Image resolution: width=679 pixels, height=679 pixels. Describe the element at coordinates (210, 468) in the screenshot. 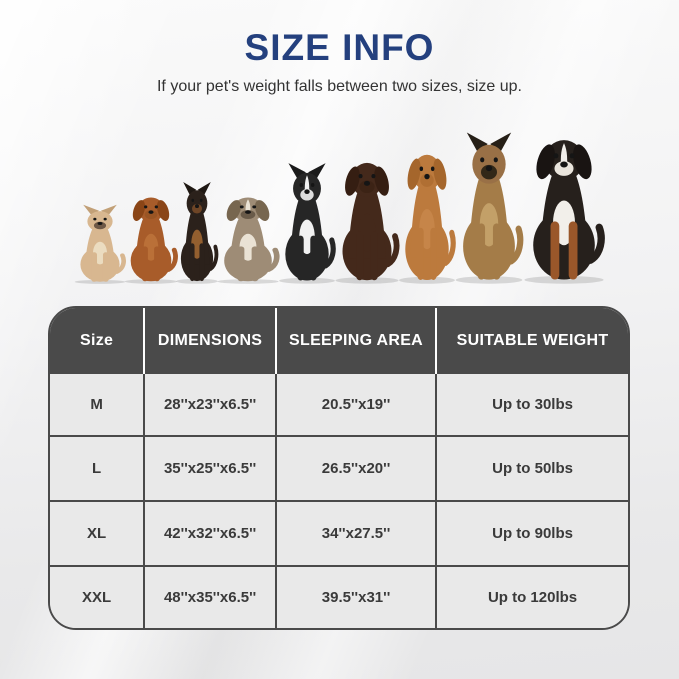

I see `cell-dimensions: 35''x25''x6.5''` at that location.